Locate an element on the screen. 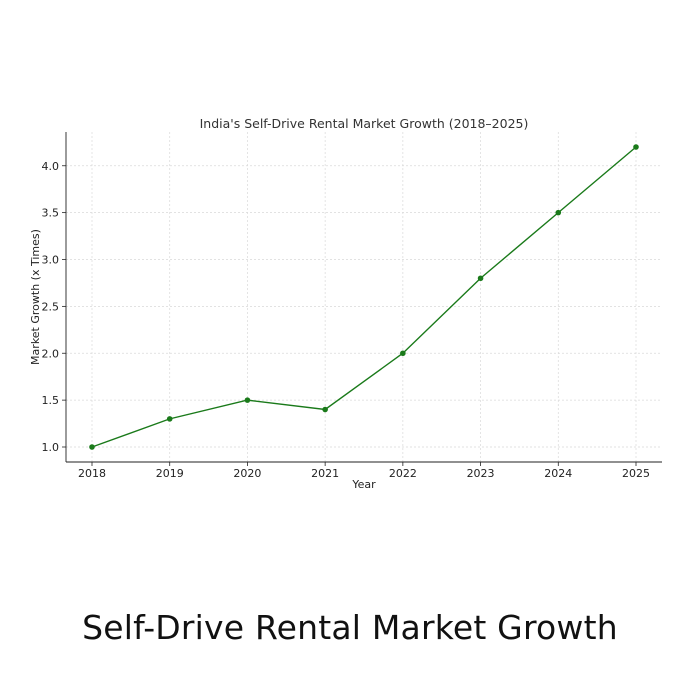 The image size is (700, 700). y-tick-label: 3.0 is located at coordinates (51, 260).